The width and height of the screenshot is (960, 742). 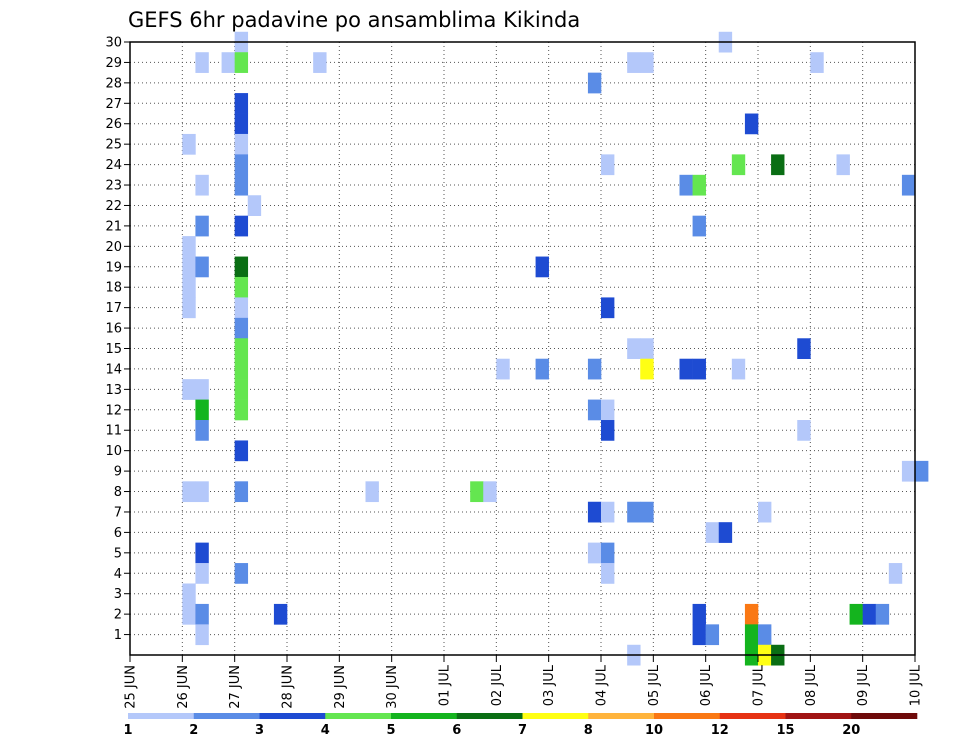 What do you see at coordinates (113, 308) in the screenshot?
I see `y-tick-label: 17` at bounding box center [113, 308].